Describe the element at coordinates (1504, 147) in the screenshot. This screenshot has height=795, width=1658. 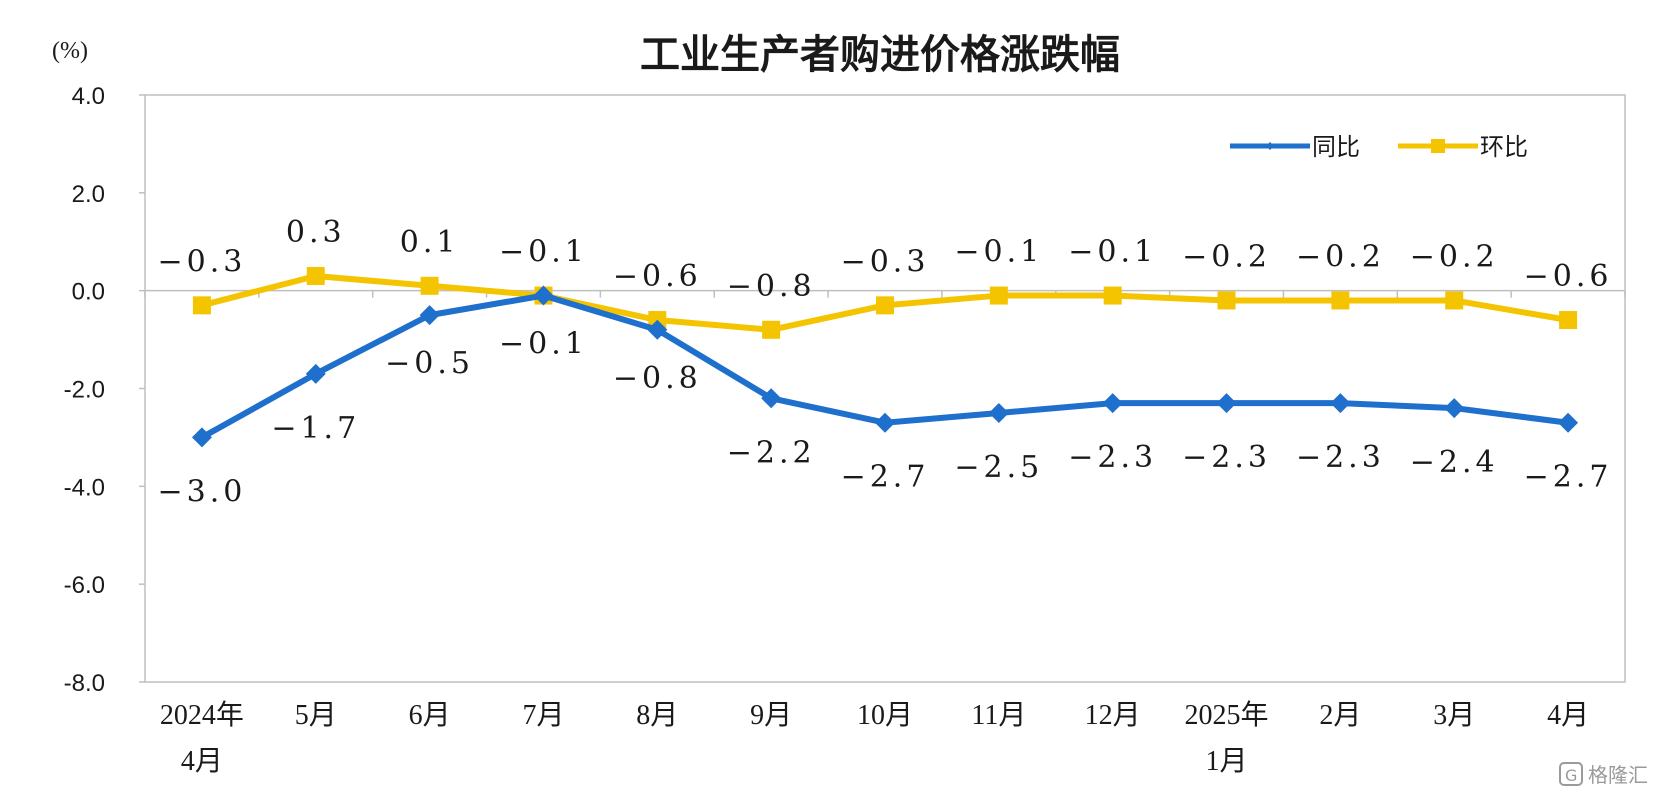
I see `legend-label: 环比` at that location.